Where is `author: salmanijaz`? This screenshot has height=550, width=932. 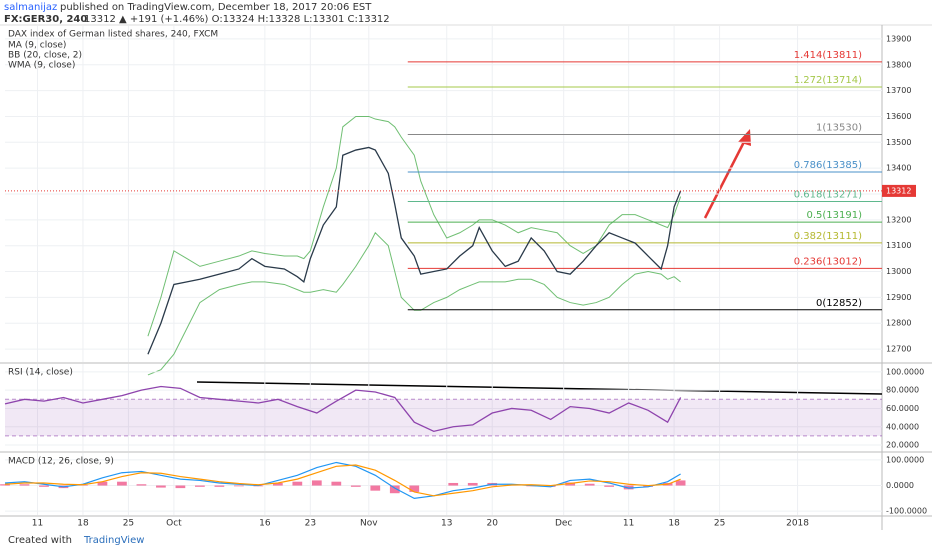
author: salmanijaz is located at coordinates (30, 7).